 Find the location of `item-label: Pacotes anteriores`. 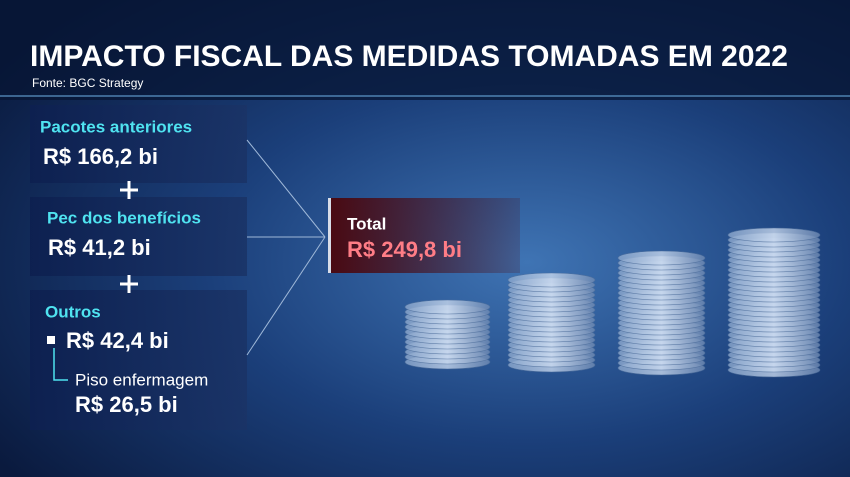

item-label: Pacotes anteriores is located at coordinates (116, 126).